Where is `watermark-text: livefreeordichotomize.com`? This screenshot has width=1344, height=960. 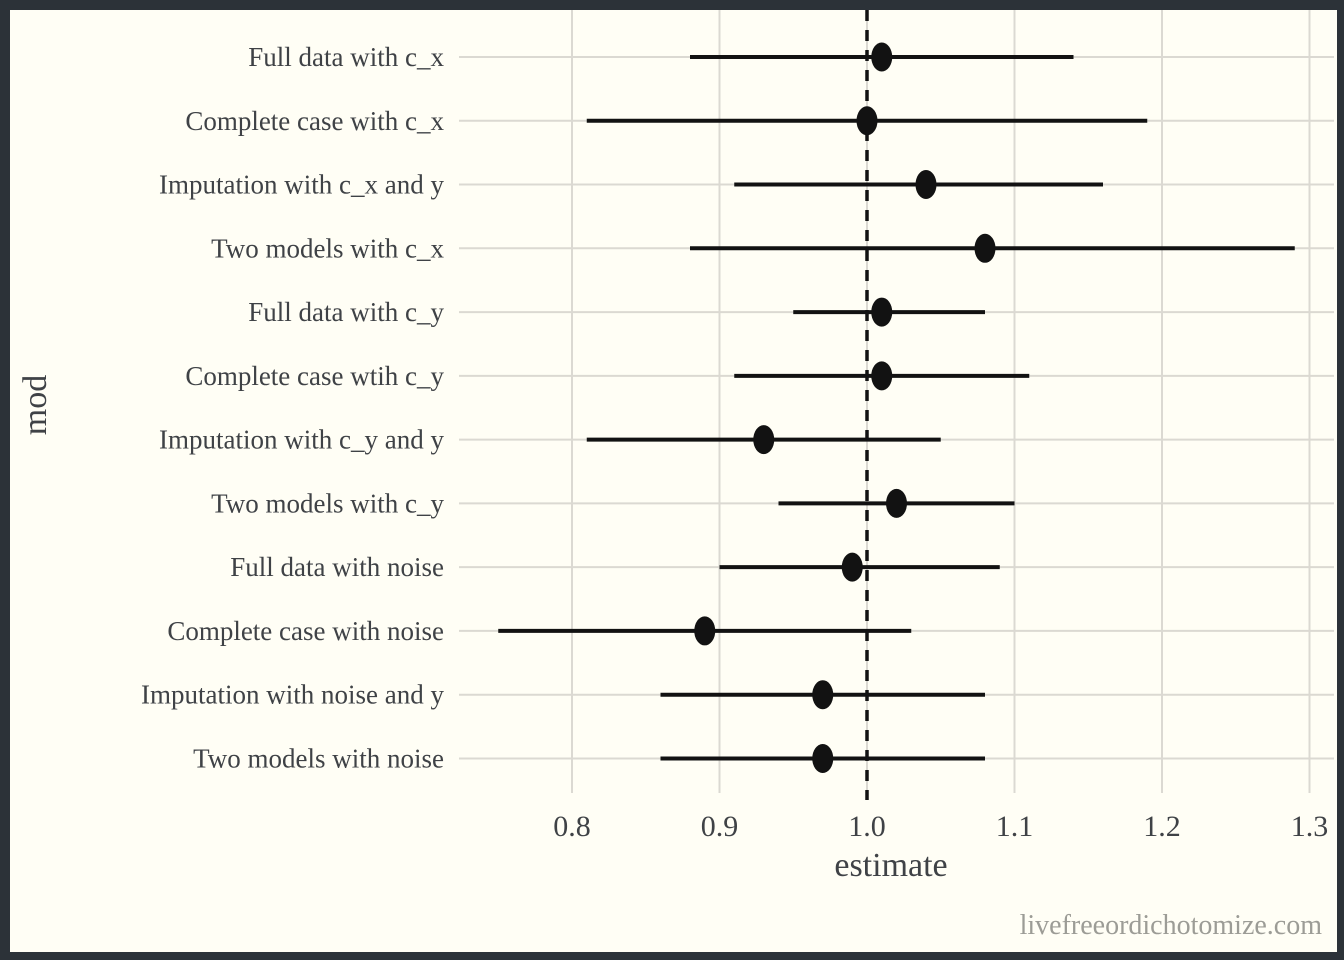
watermark-text: livefreeordichotomize.com is located at coordinates (1170, 925).